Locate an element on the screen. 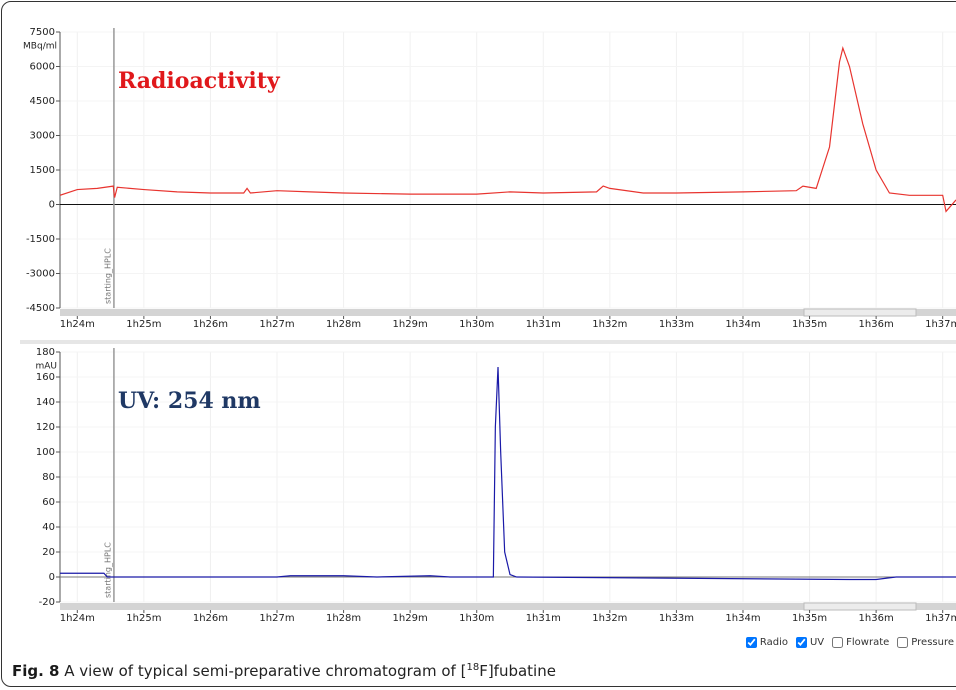  legend-item: Pressure is located at coordinates (925, 642).